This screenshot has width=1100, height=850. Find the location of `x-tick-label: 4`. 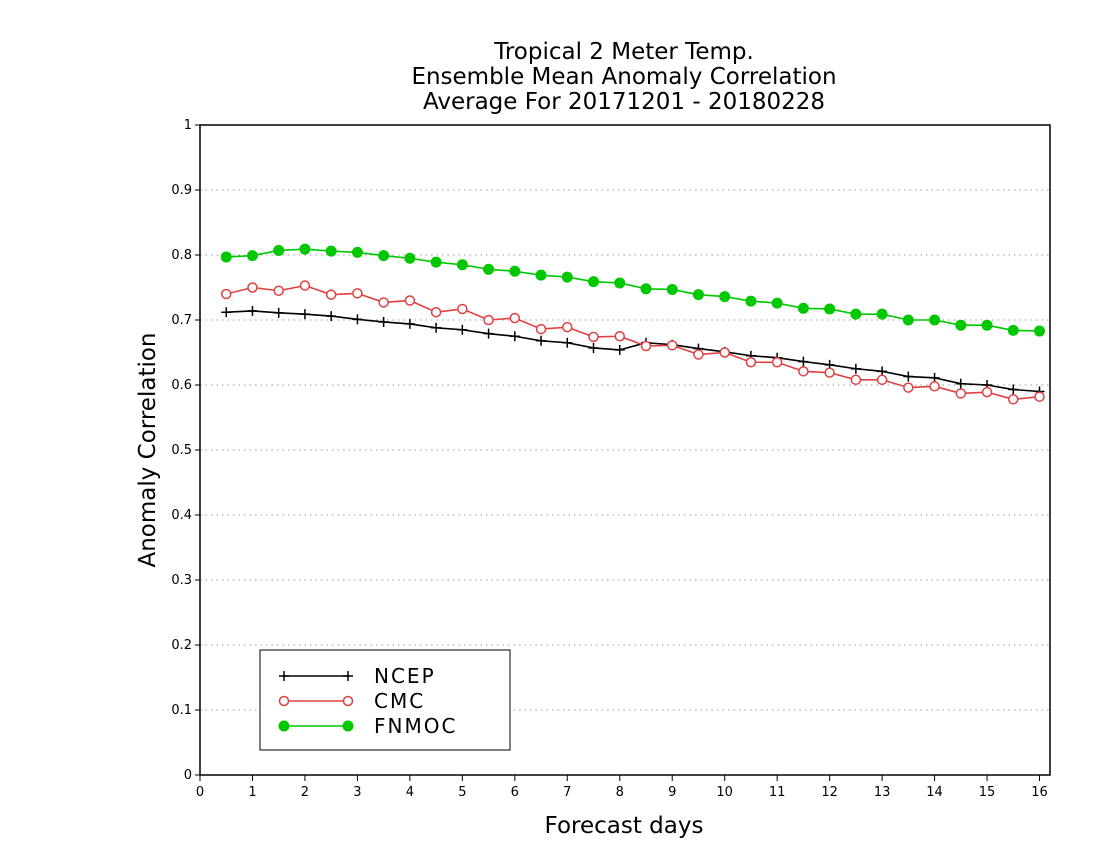

x-tick-label: 4 is located at coordinates (410, 792).